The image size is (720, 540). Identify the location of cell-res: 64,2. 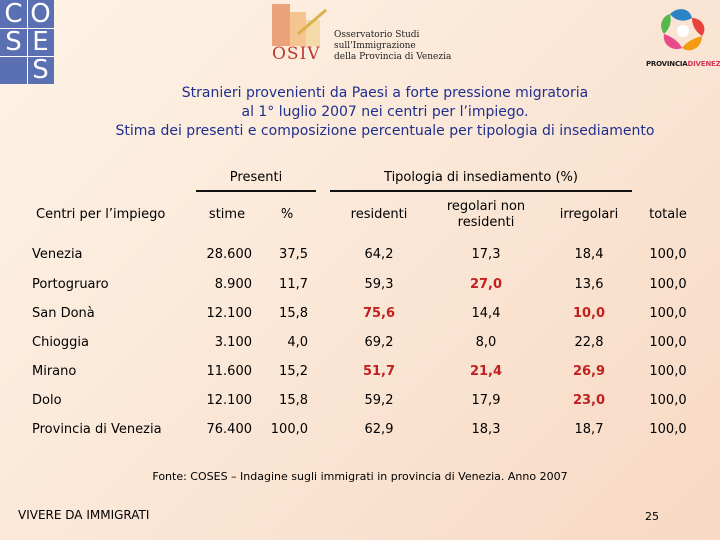
(379, 254).